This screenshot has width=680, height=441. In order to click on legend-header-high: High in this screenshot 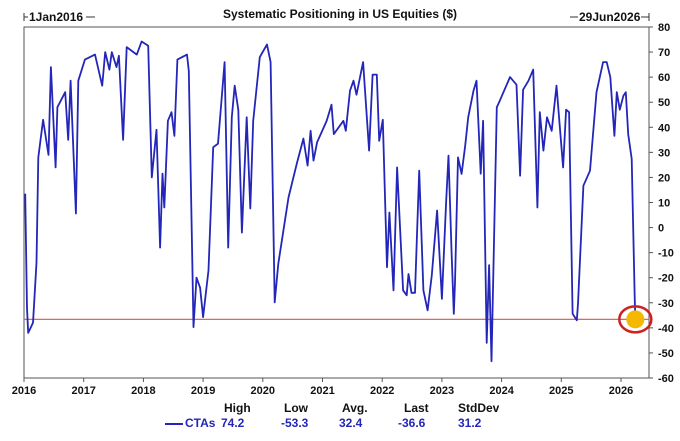, I will do `click(237, 408)`.